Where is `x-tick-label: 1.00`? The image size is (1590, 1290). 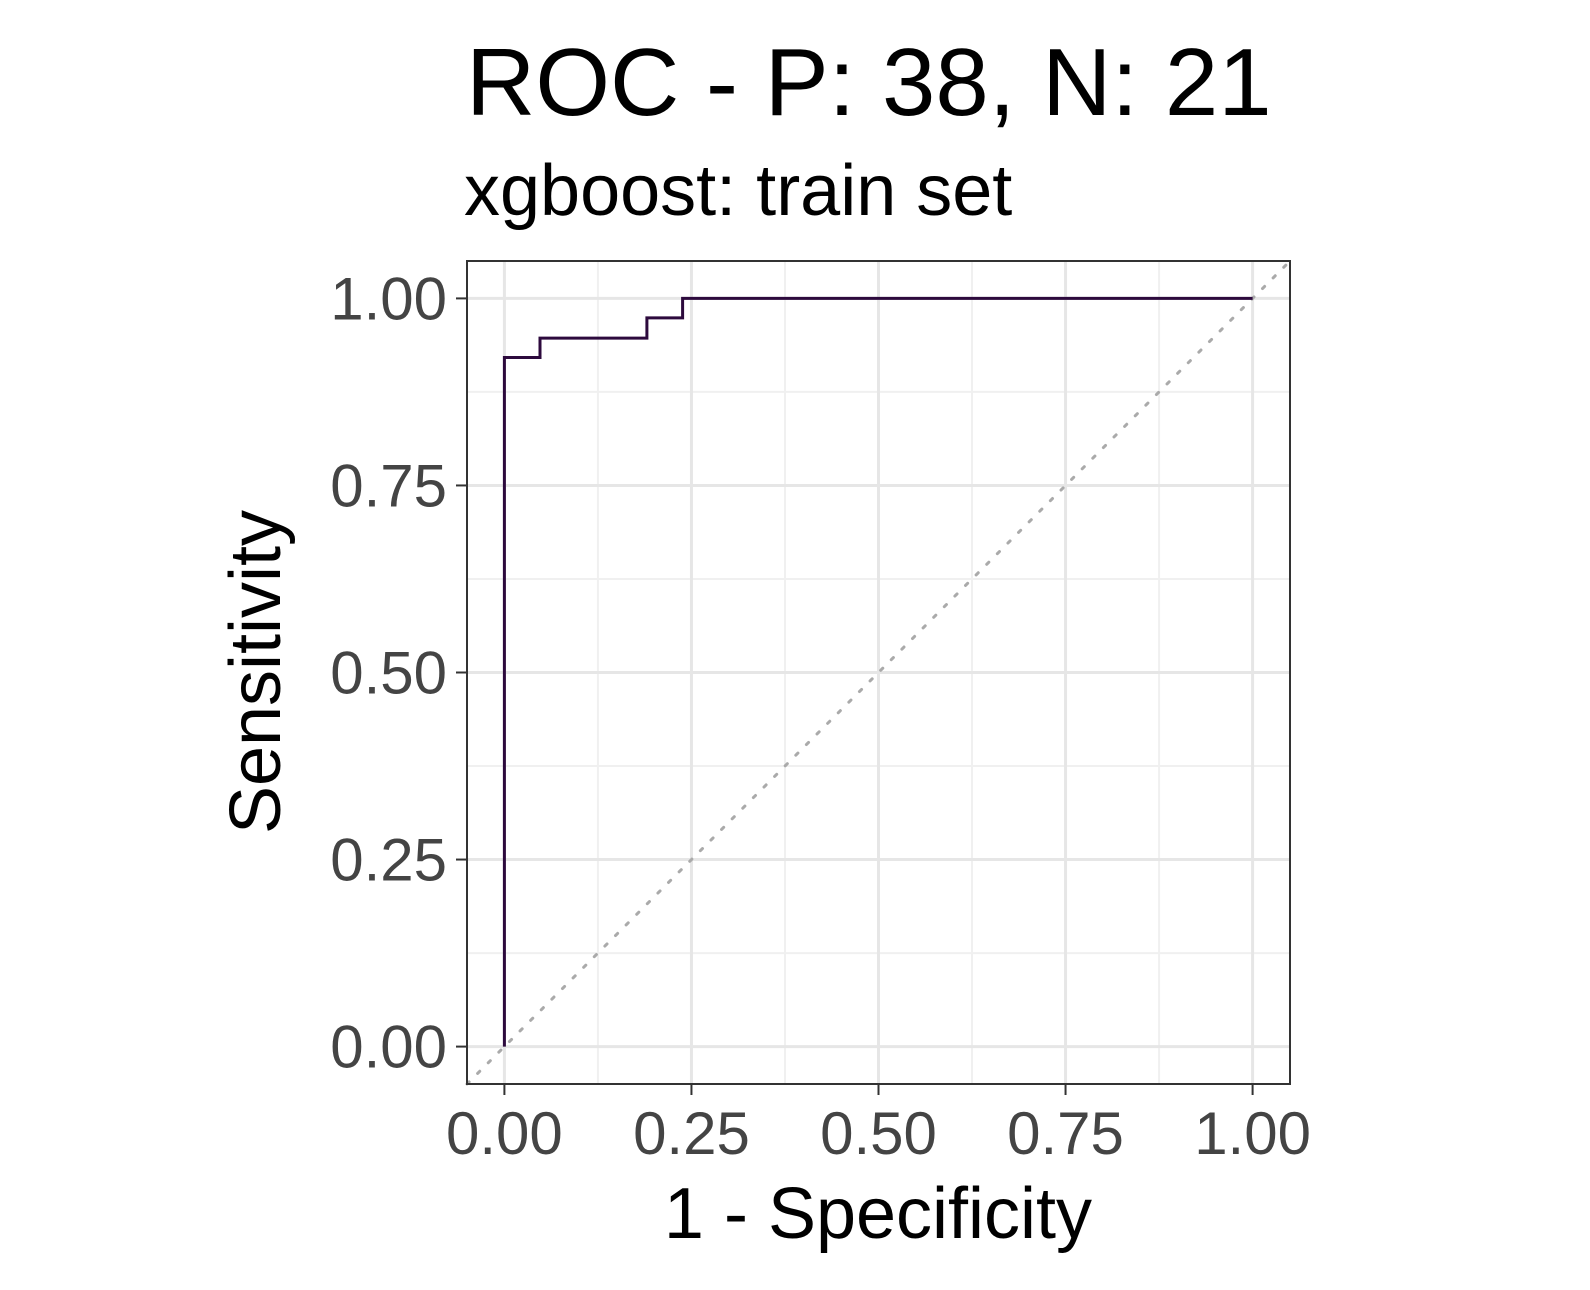 x-tick-label: 1.00 is located at coordinates (1252, 1133).